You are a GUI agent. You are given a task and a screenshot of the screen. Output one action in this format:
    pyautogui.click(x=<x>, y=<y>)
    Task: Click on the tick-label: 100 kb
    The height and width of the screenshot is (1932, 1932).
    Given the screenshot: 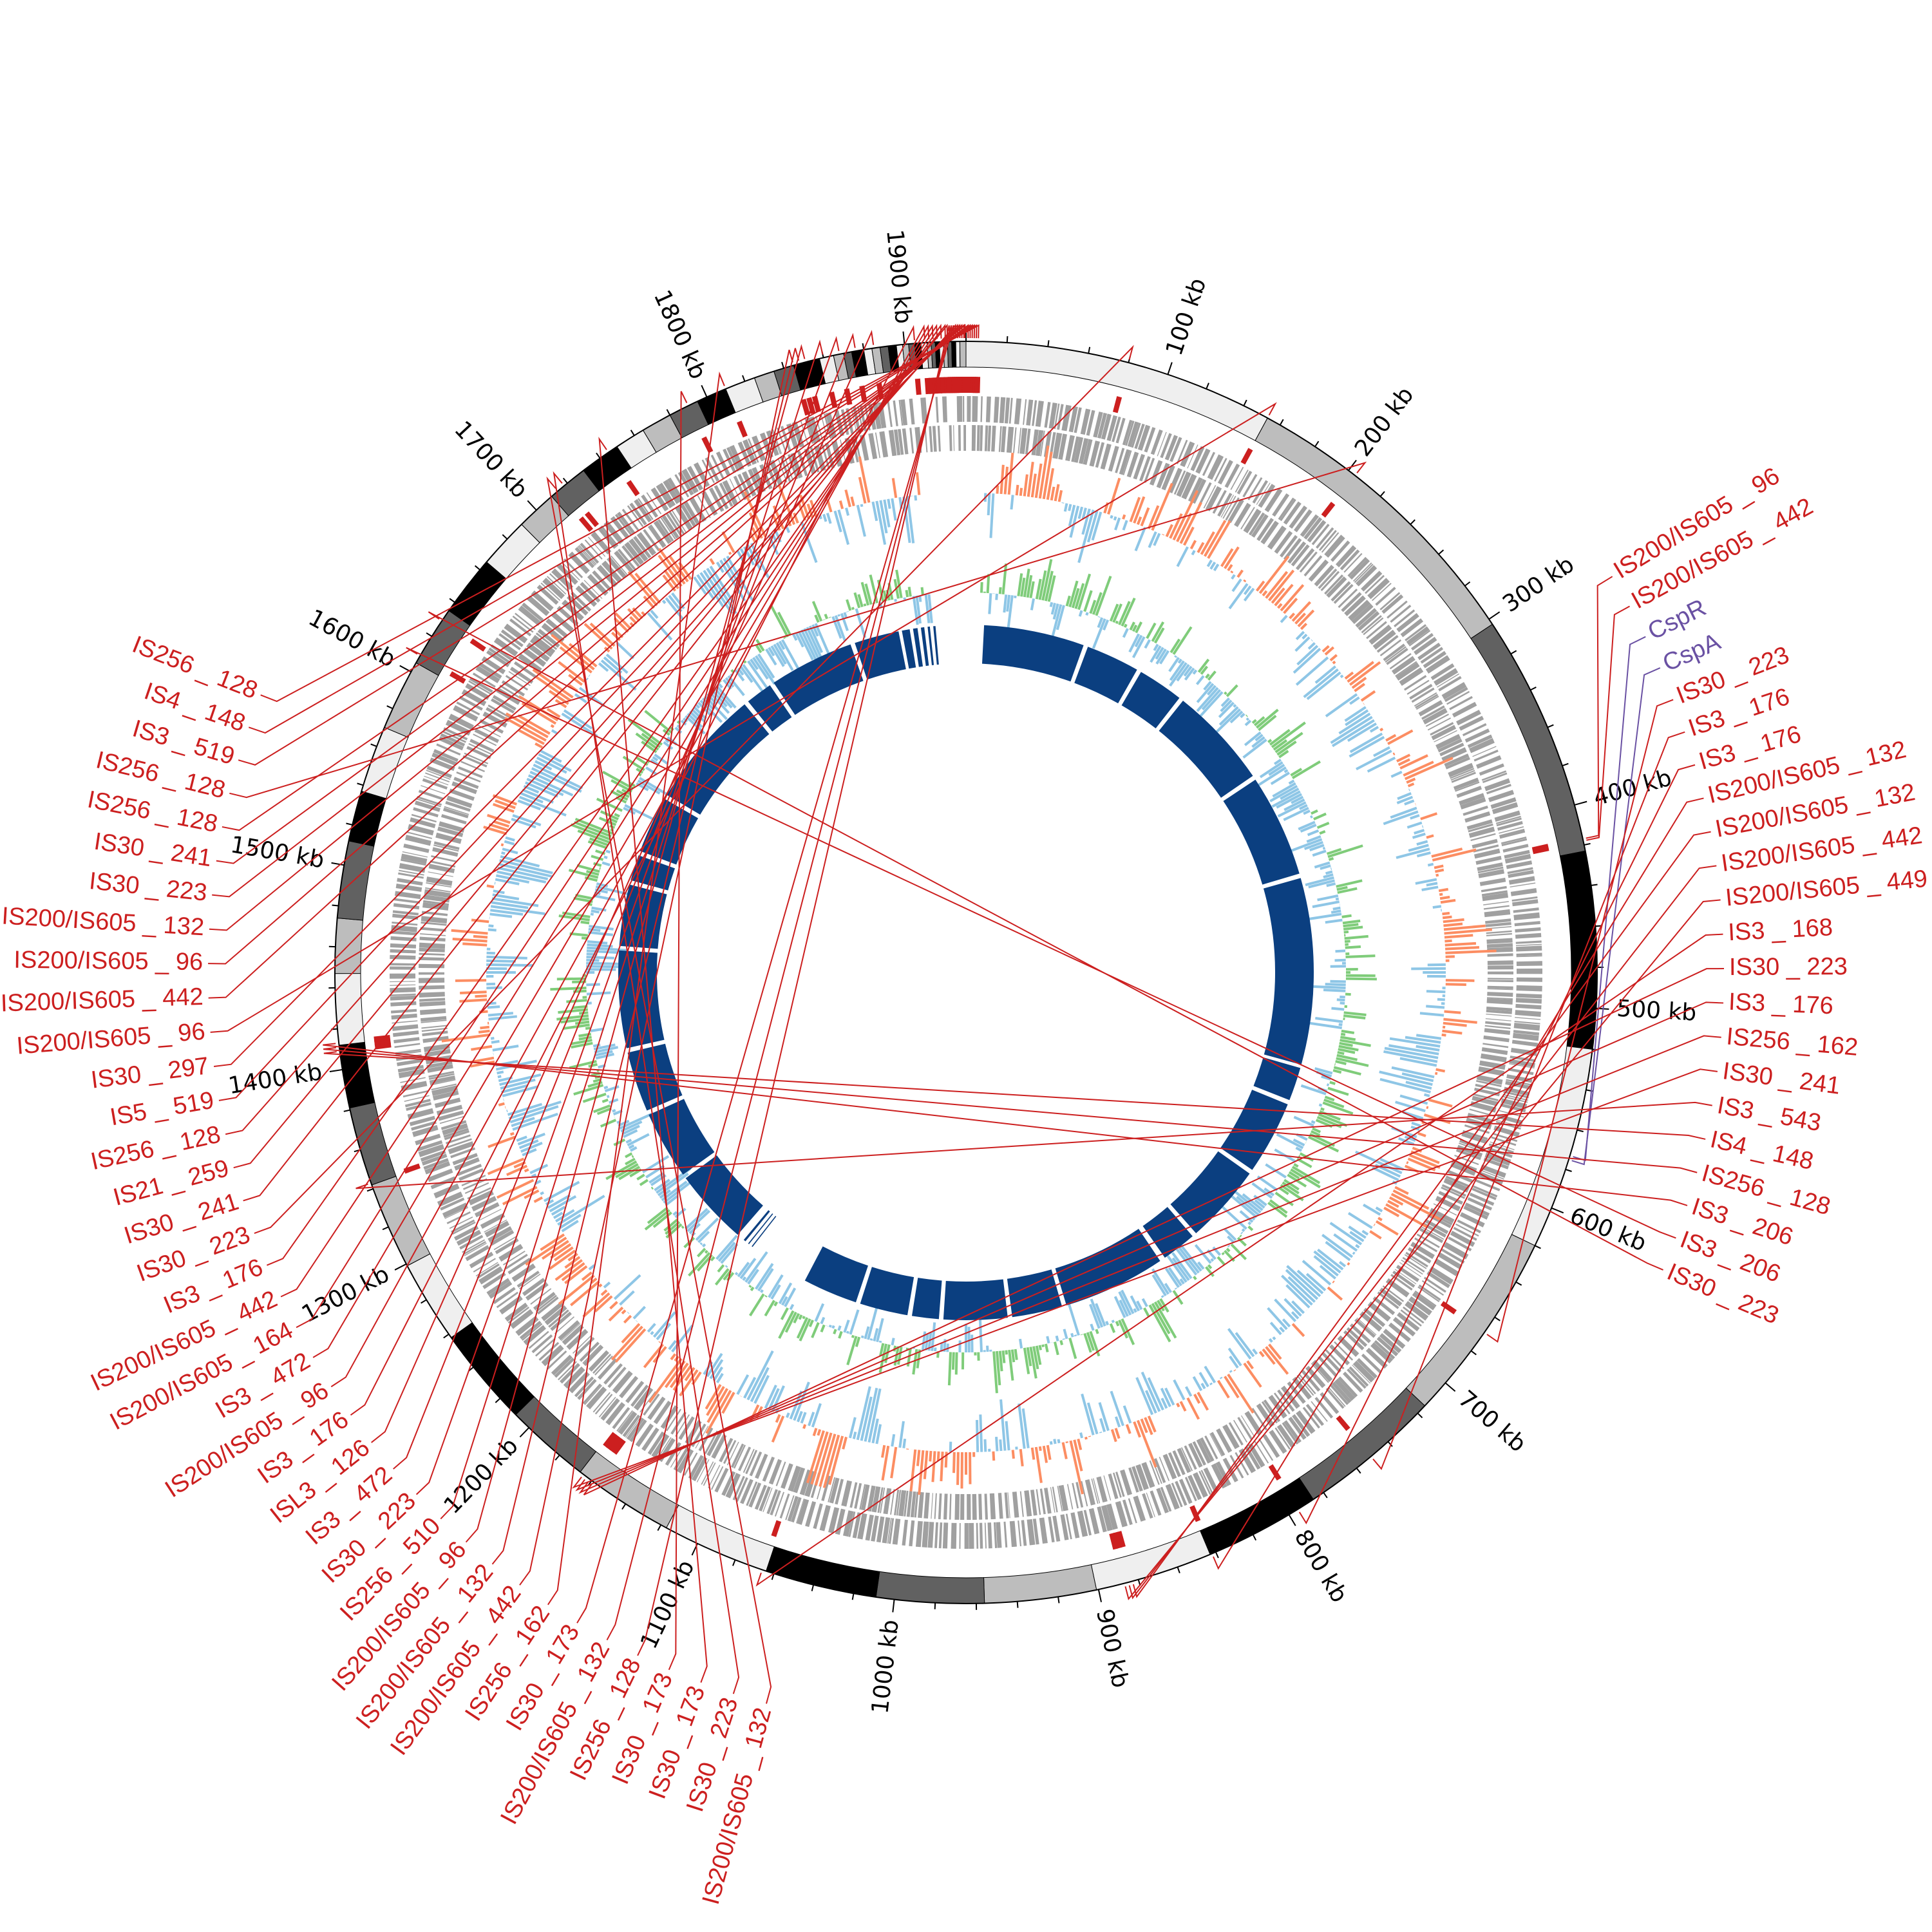 What is the action you would take?
    pyautogui.click(x=1186, y=317)
    